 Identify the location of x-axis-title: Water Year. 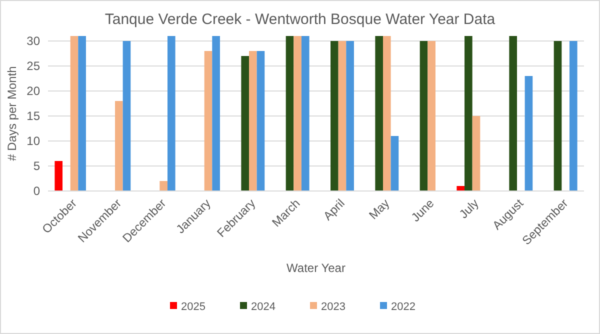
(316, 268).